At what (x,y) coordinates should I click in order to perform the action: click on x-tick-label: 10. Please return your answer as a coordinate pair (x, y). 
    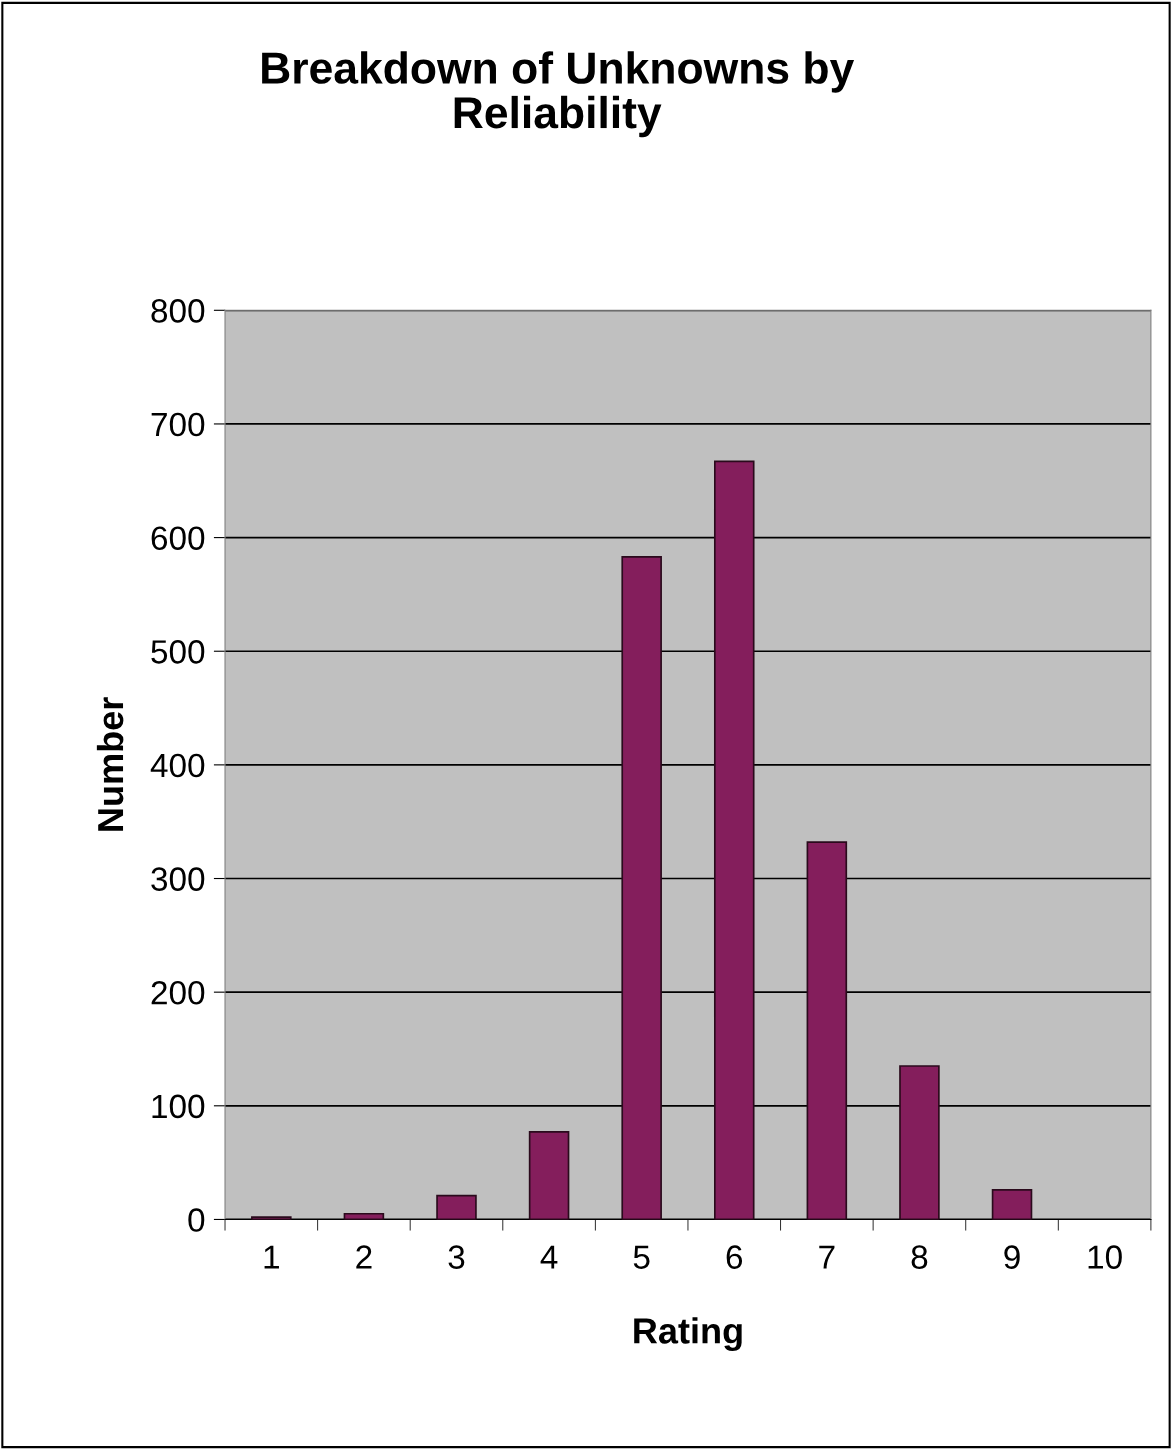
    Looking at the image, I should click on (1105, 1257).